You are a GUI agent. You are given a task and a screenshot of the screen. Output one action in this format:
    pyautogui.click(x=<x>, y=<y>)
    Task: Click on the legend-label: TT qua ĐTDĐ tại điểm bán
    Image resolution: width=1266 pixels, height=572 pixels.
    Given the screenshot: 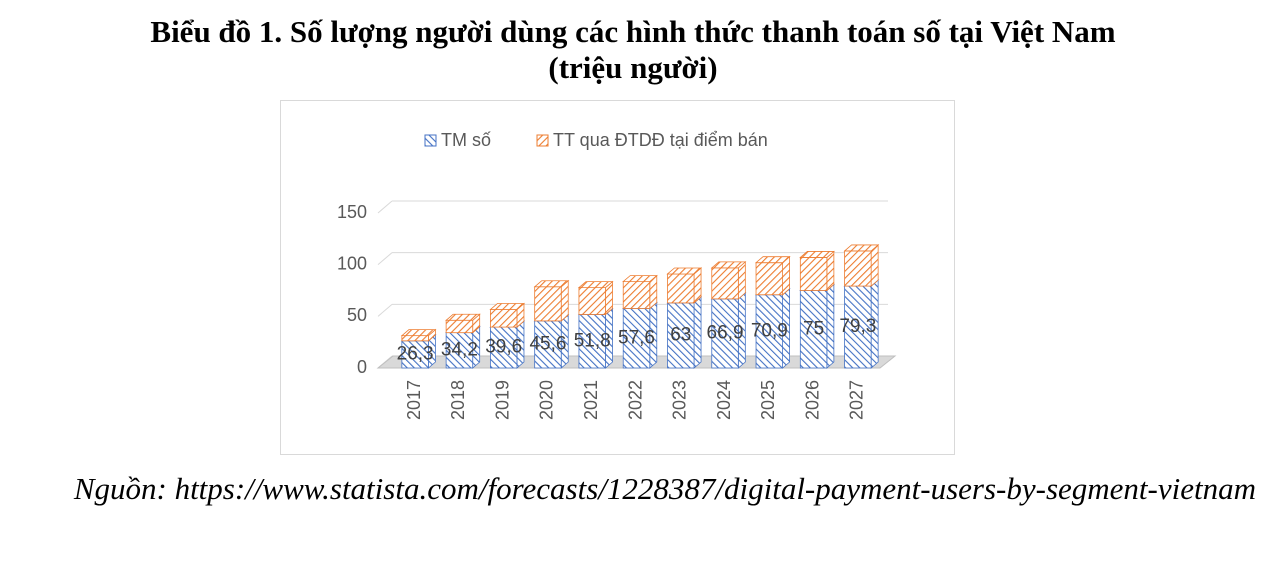 What is the action you would take?
    pyautogui.click(x=660, y=140)
    